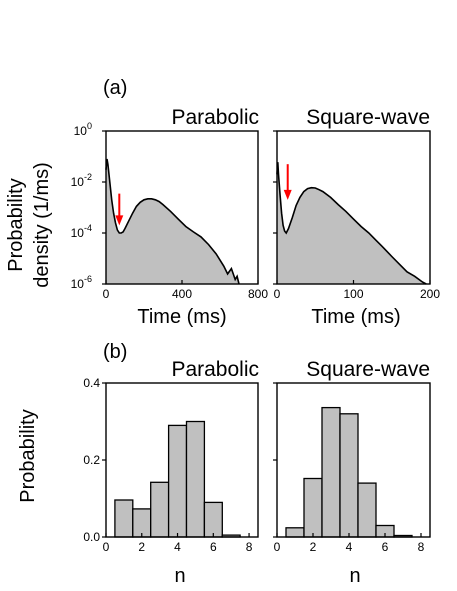 This screenshot has width=457, height=591. Describe the element at coordinates (88, 177) in the screenshot. I see `y-tick-exponent: -2` at that location.